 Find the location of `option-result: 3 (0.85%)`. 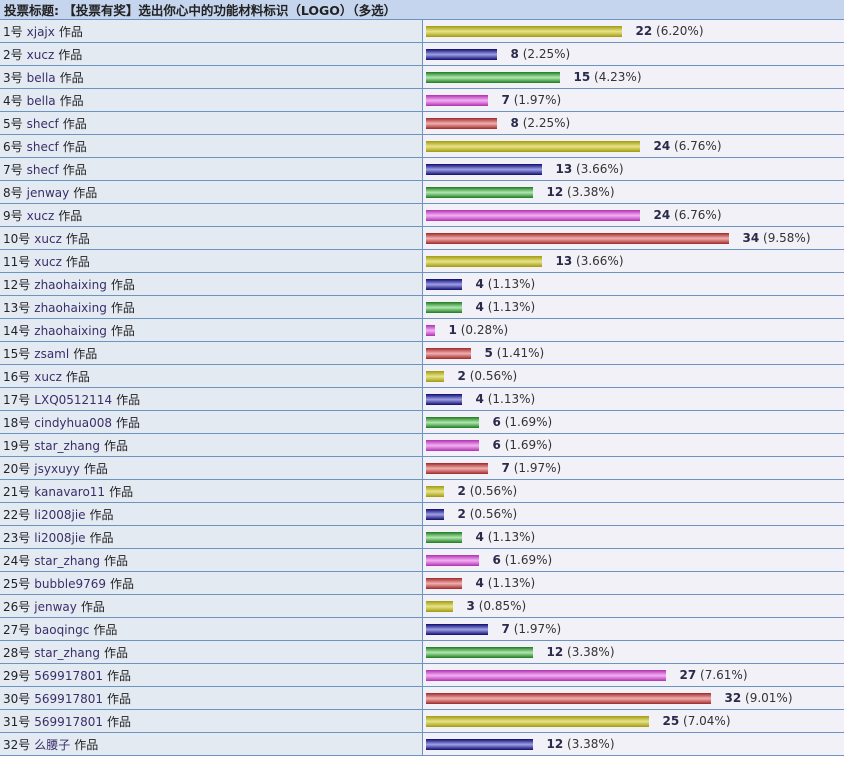

option-result: 3 (0.85%) is located at coordinates (633, 606).